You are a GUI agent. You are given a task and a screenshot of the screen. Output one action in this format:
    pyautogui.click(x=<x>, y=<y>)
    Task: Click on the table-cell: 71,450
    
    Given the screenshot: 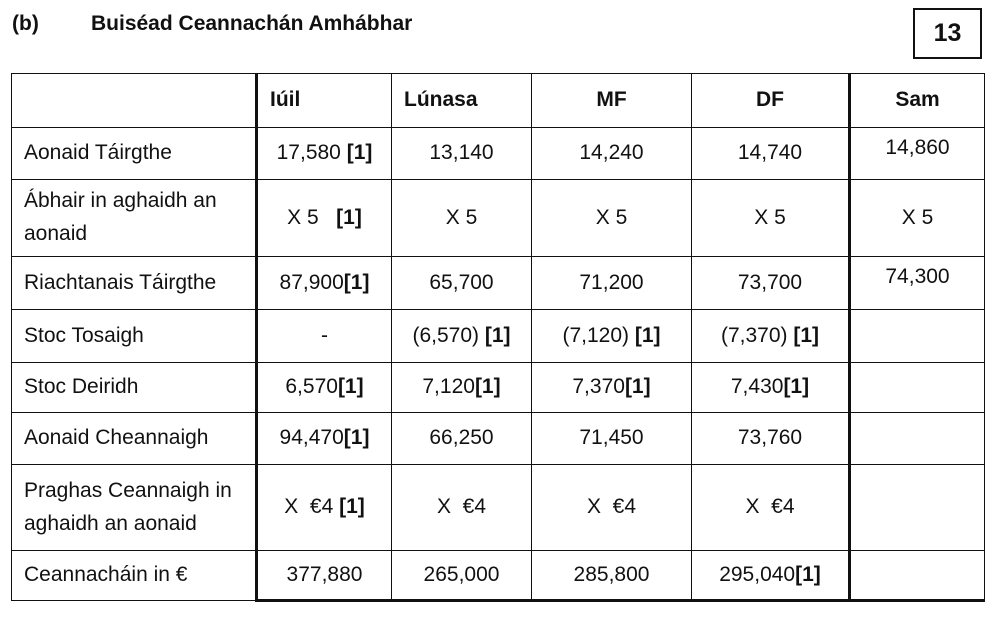 What is the action you would take?
    pyautogui.click(x=611, y=438)
    